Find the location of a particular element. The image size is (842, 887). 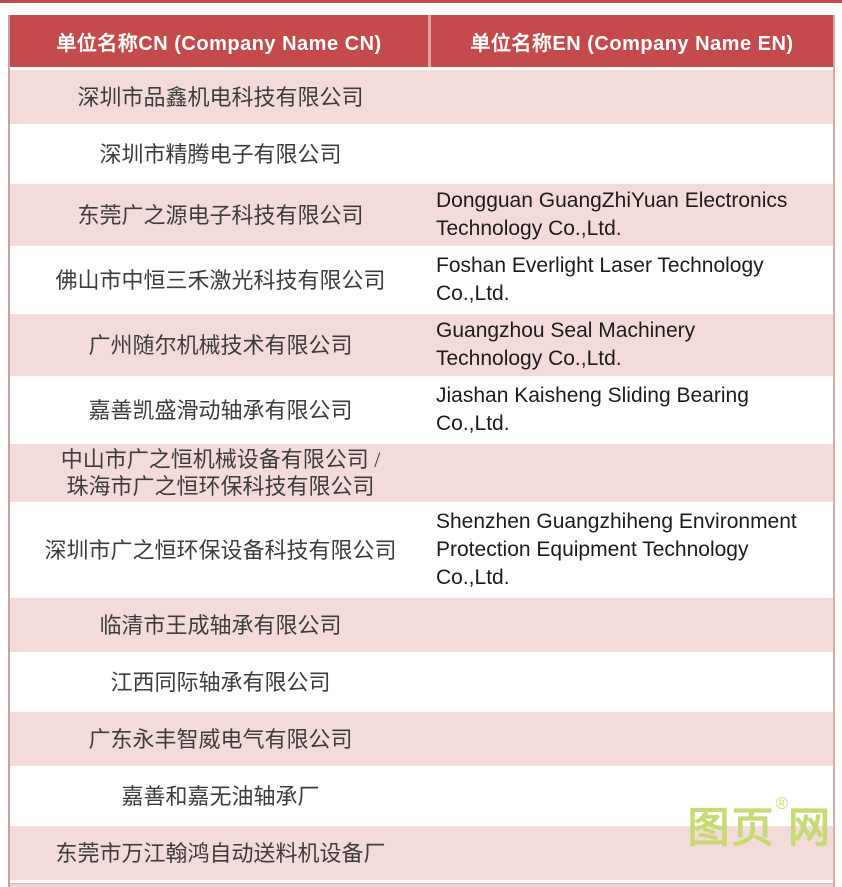

table-row: 深圳市精腾电子有限公司 is located at coordinates (421, 154).